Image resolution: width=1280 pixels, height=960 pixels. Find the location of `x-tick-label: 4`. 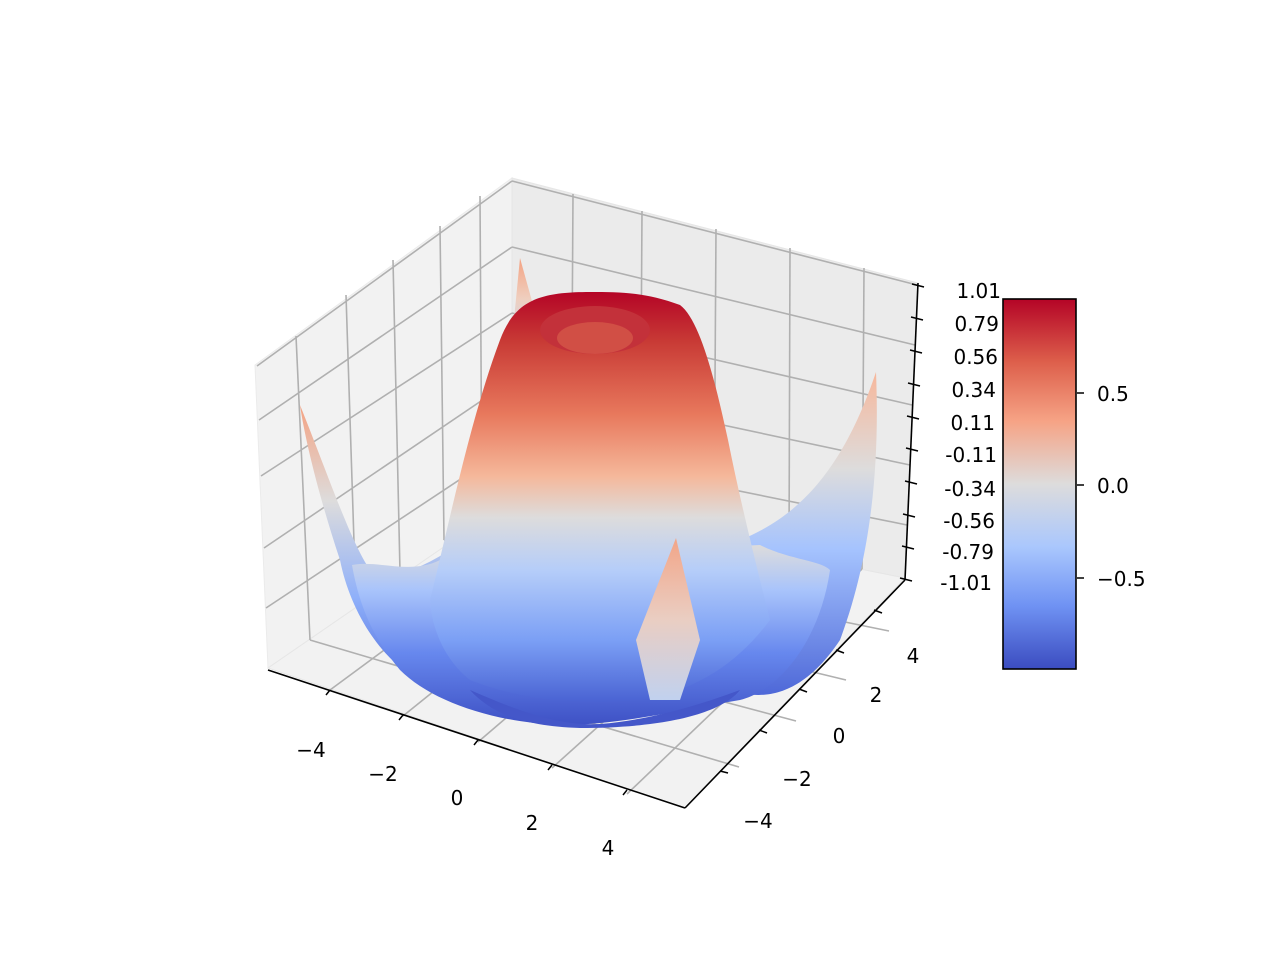

x-tick-label: 4 is located at coordinates (608, 848).